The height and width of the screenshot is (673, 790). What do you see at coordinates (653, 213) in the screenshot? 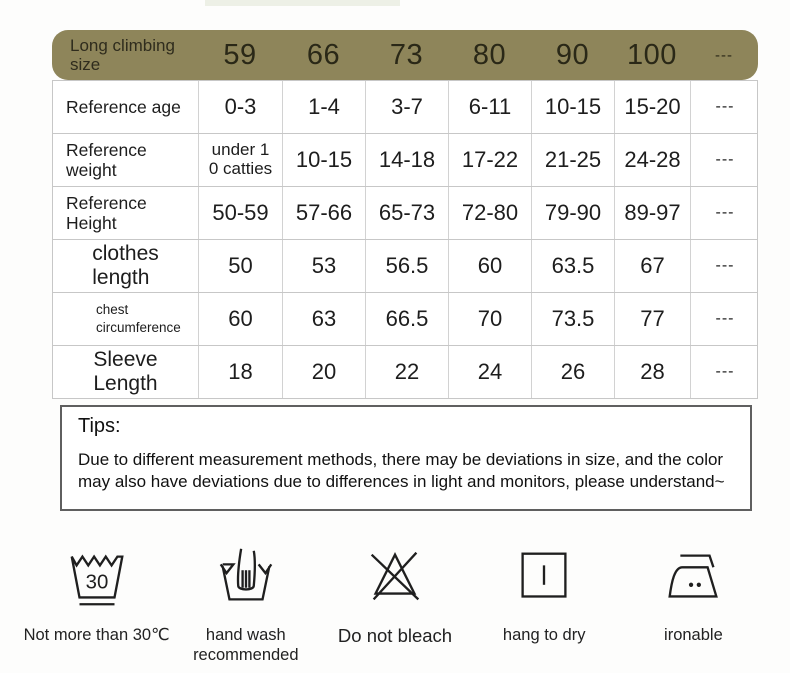
I see `table-cell: 89-97` at bounding box center [653, 213].